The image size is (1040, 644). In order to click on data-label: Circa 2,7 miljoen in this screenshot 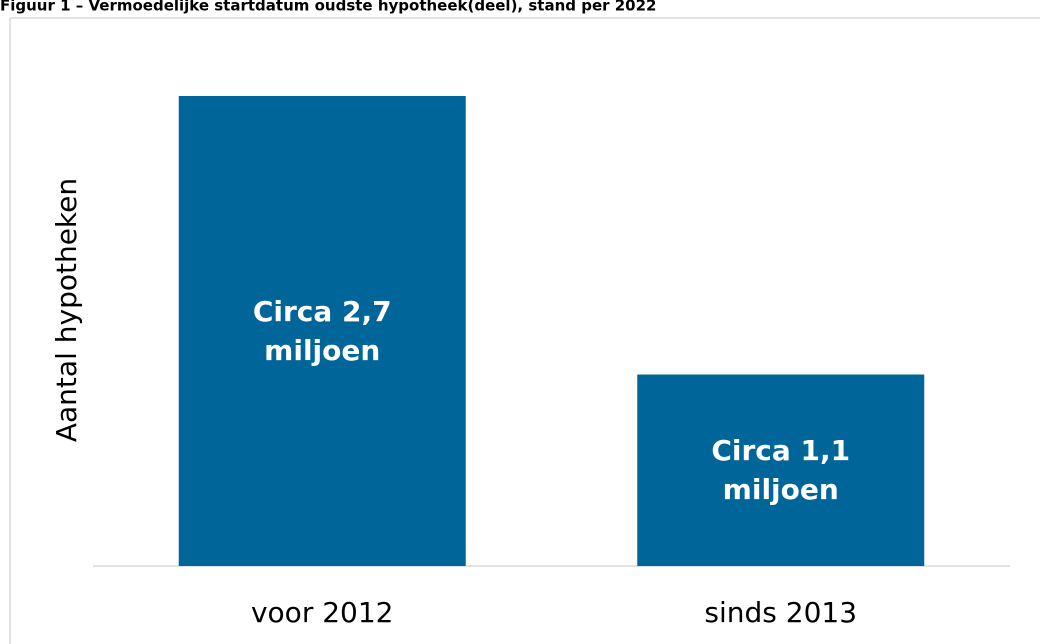, I will do `click(322, 330)`.